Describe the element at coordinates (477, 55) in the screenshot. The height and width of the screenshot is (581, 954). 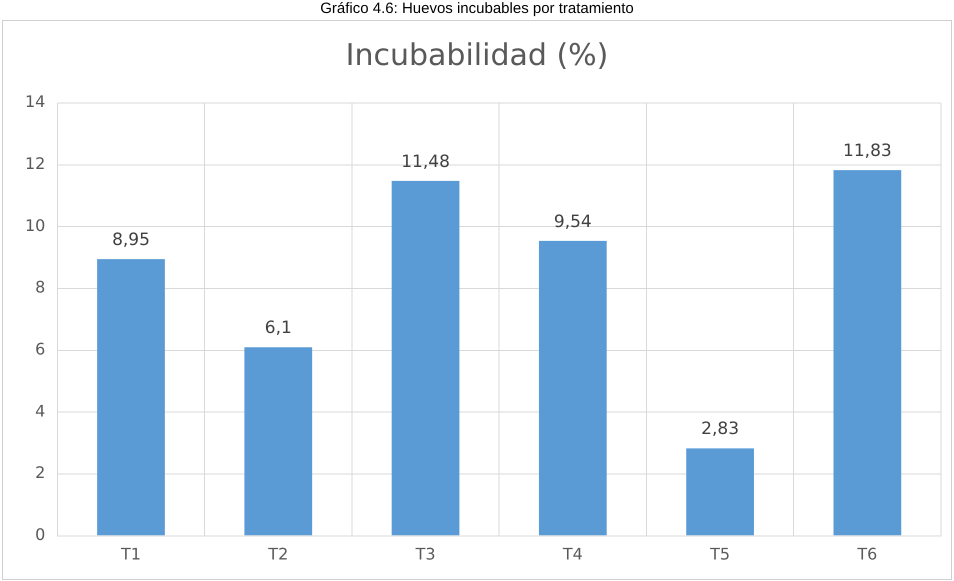
I see `chart-title: Incubabilidad (%)` at that location.